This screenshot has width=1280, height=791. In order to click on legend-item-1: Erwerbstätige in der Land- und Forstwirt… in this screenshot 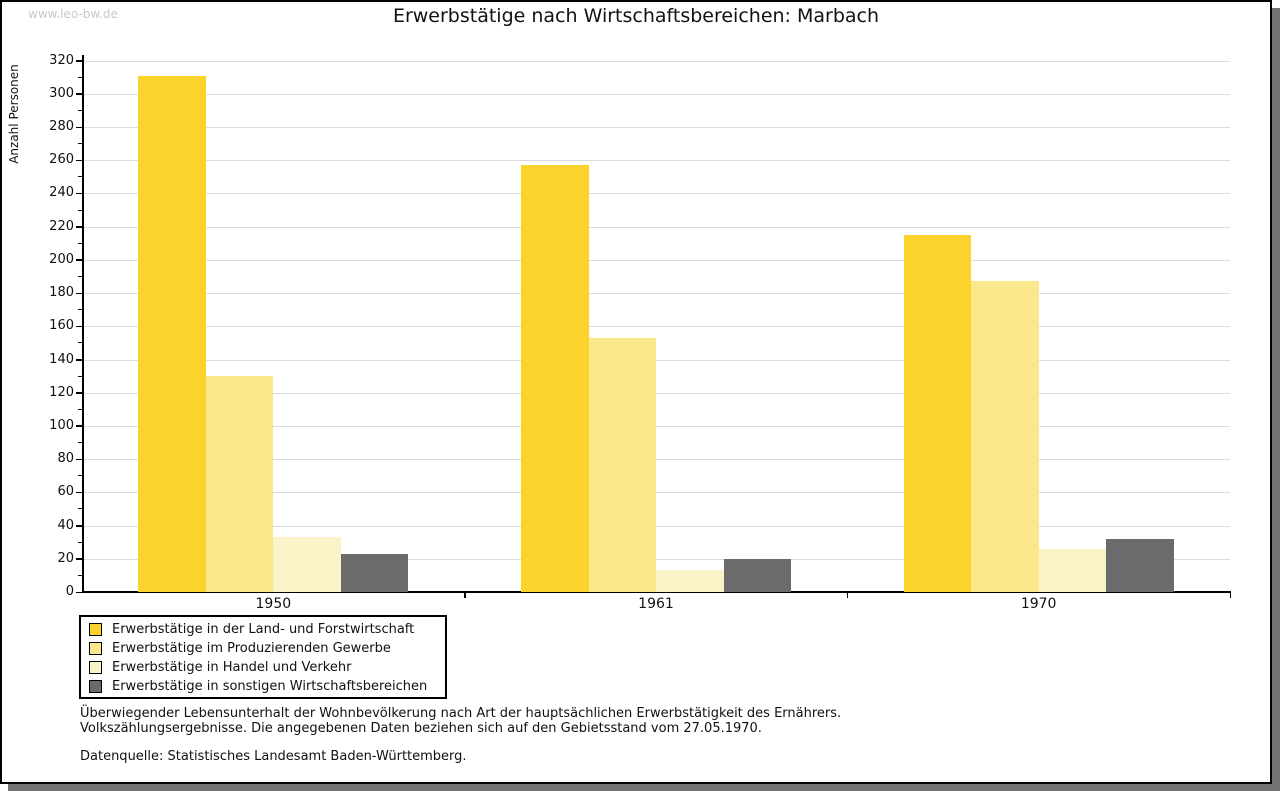, I will do `click(267, 629)`.